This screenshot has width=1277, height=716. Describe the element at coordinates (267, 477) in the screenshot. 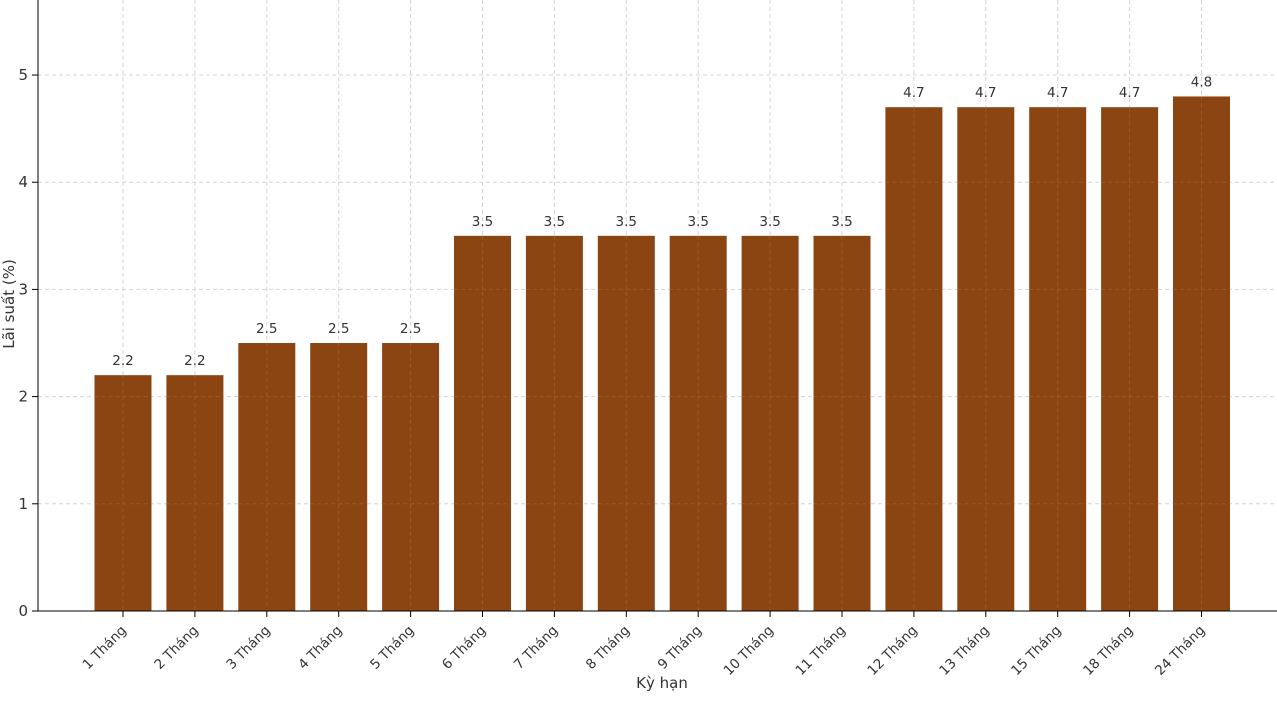

I see `bar-3-th-ng` at that location.